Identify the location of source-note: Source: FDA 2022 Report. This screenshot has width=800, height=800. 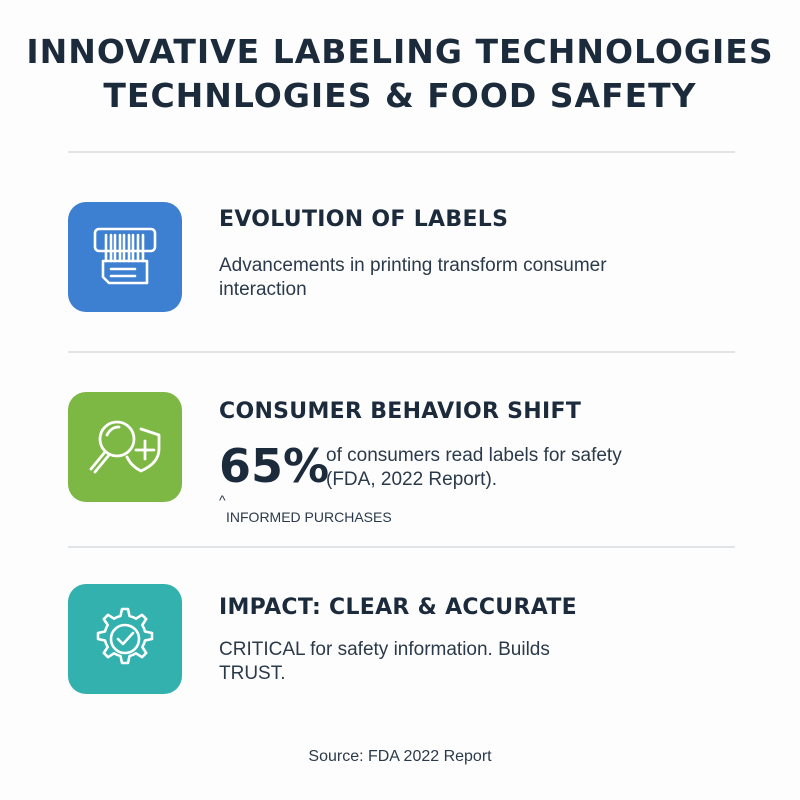
(400, 756).